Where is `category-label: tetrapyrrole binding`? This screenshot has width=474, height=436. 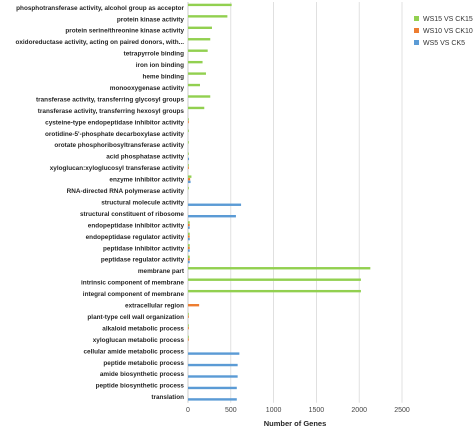 category-label: tetrapyrrole binding is located at coordinates (154, 54).